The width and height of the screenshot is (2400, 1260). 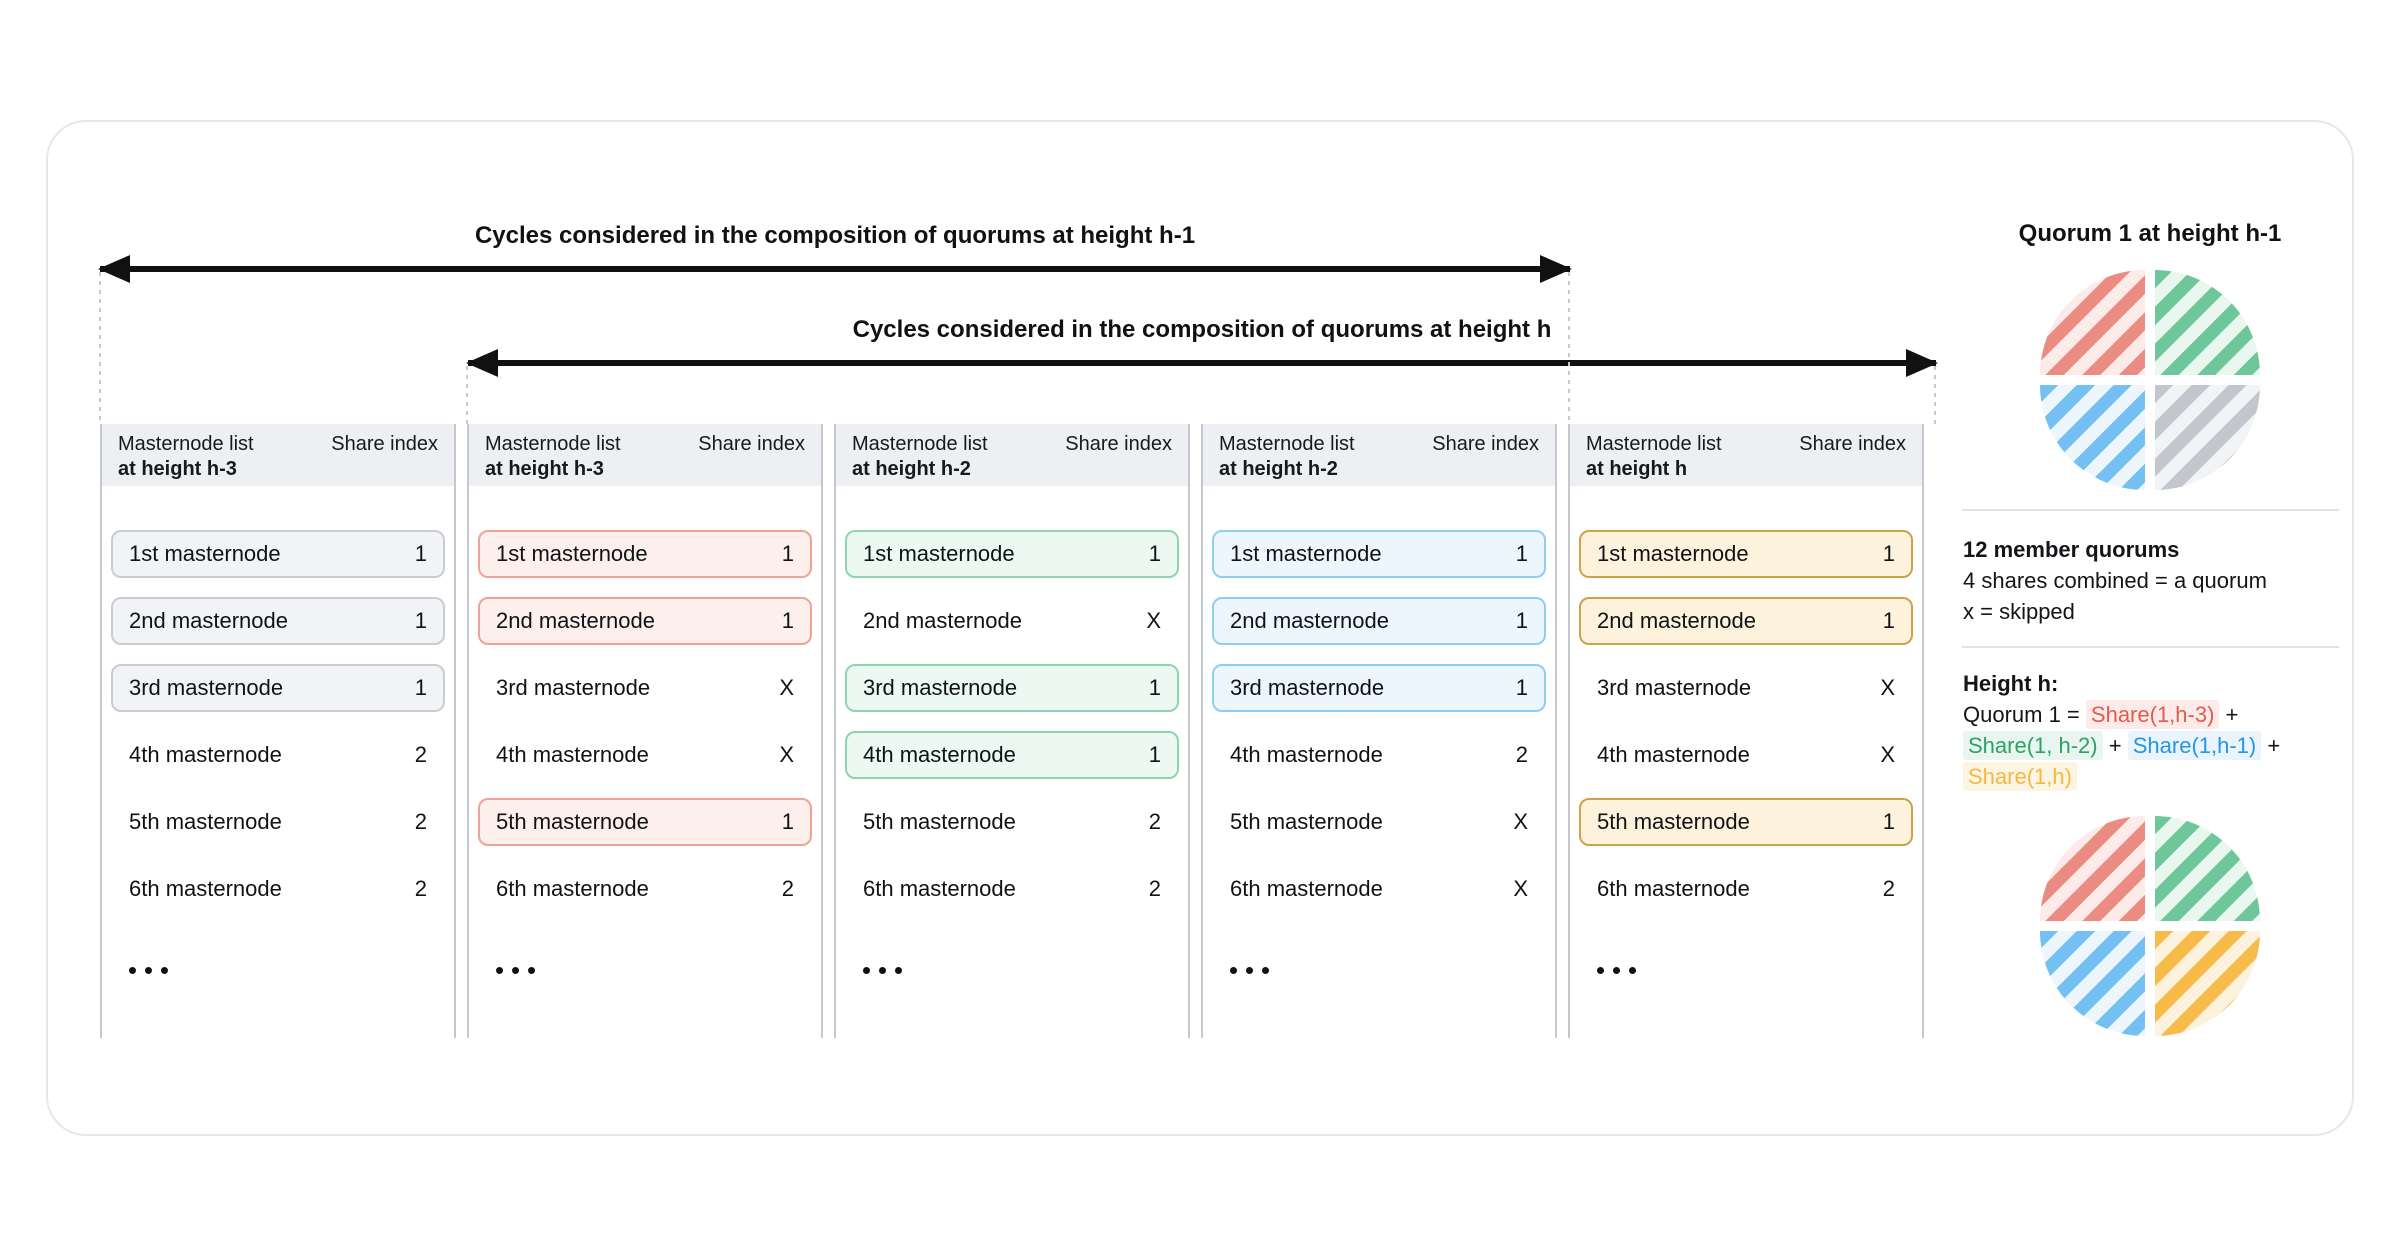 What do you see at coordinates (1118, 444) in the screenshot?
I see `share-index-header: Share index` at bounding box center [1118, 444].